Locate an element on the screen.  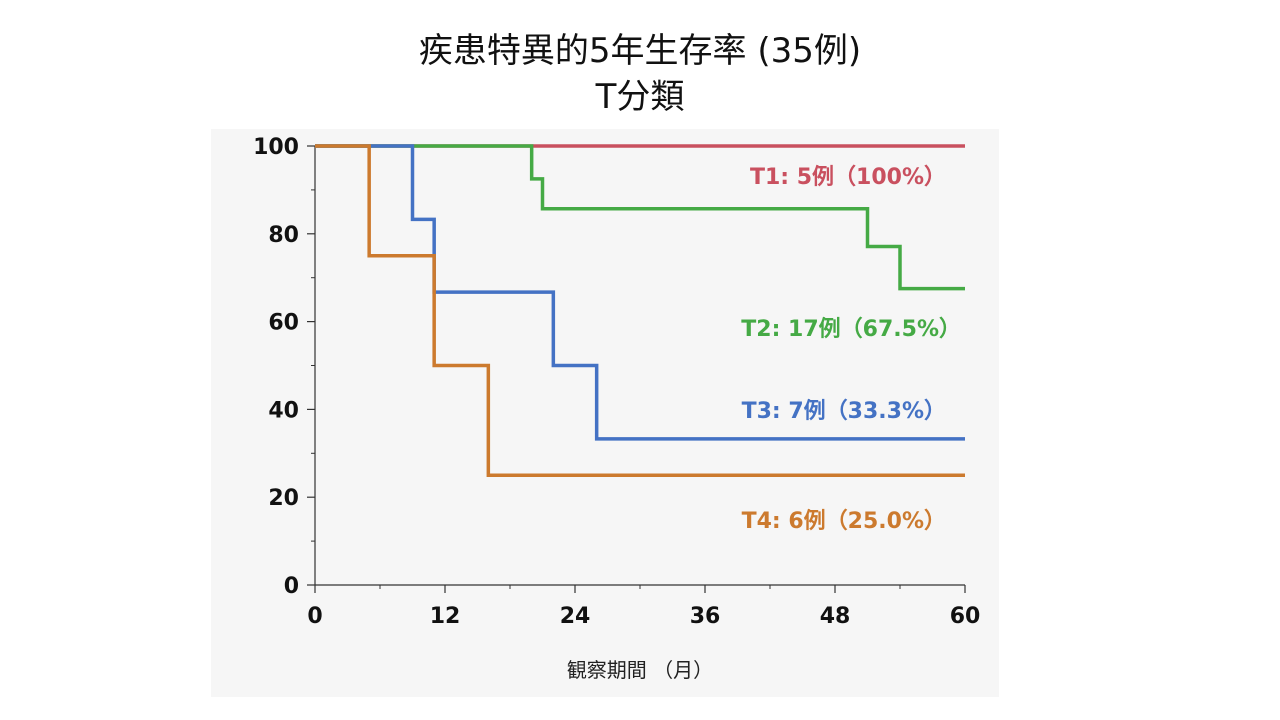
y-tick-label: 80 is located at coordinates (283, 235).